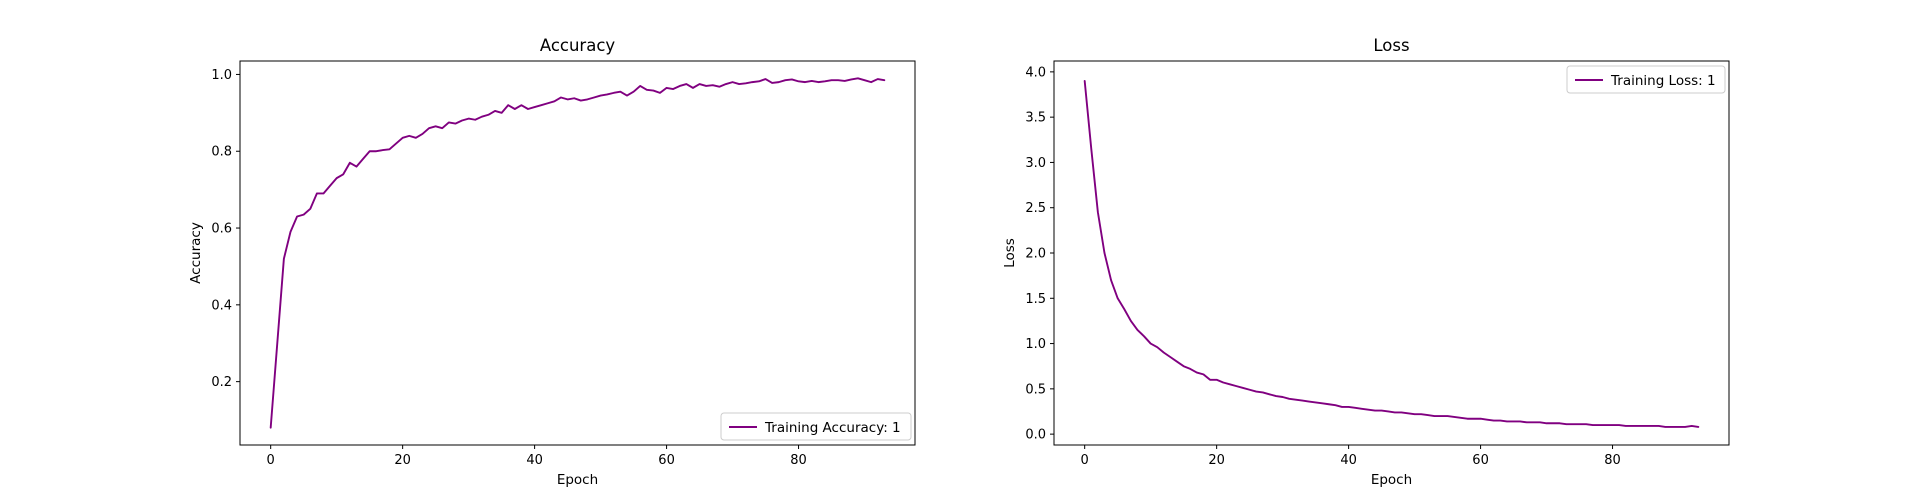 This screenshot has height=500, width=1920. I want to click on accuracy-legend-box, so click(816, 426).